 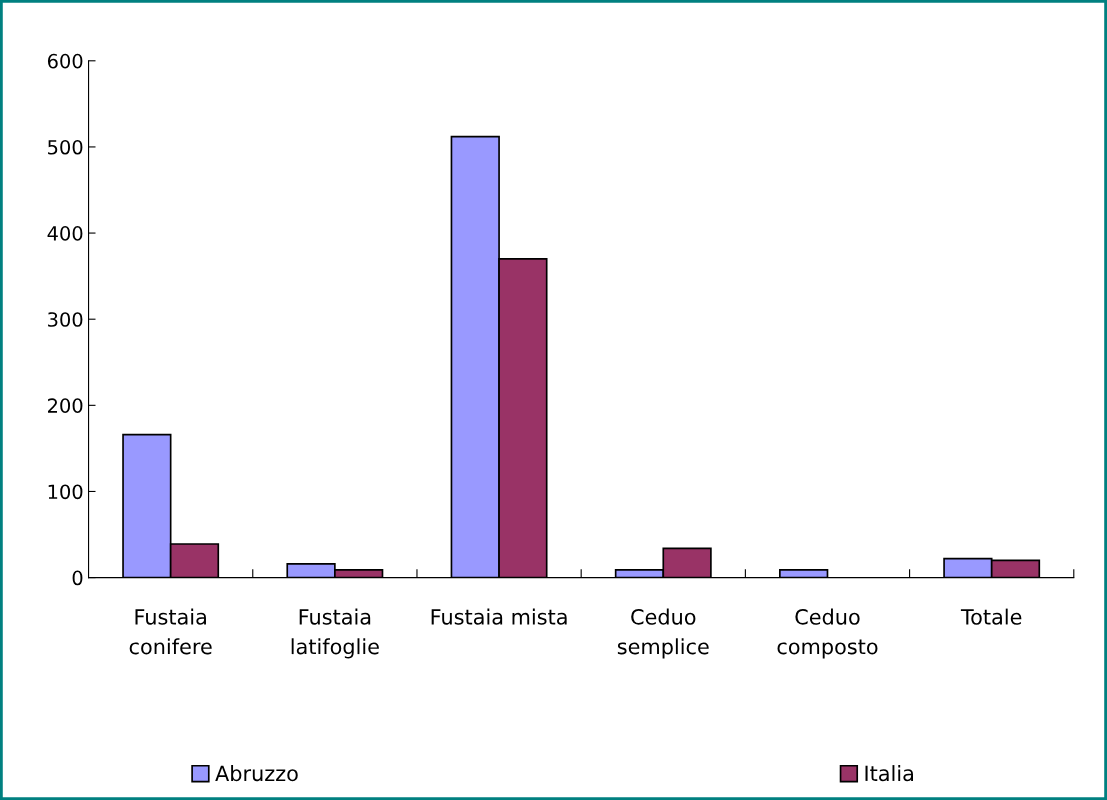 What do you see at coordinates (65, 233) in the screenshot?
I see `y-tick-label: 400` at bounding box center [65, 233].